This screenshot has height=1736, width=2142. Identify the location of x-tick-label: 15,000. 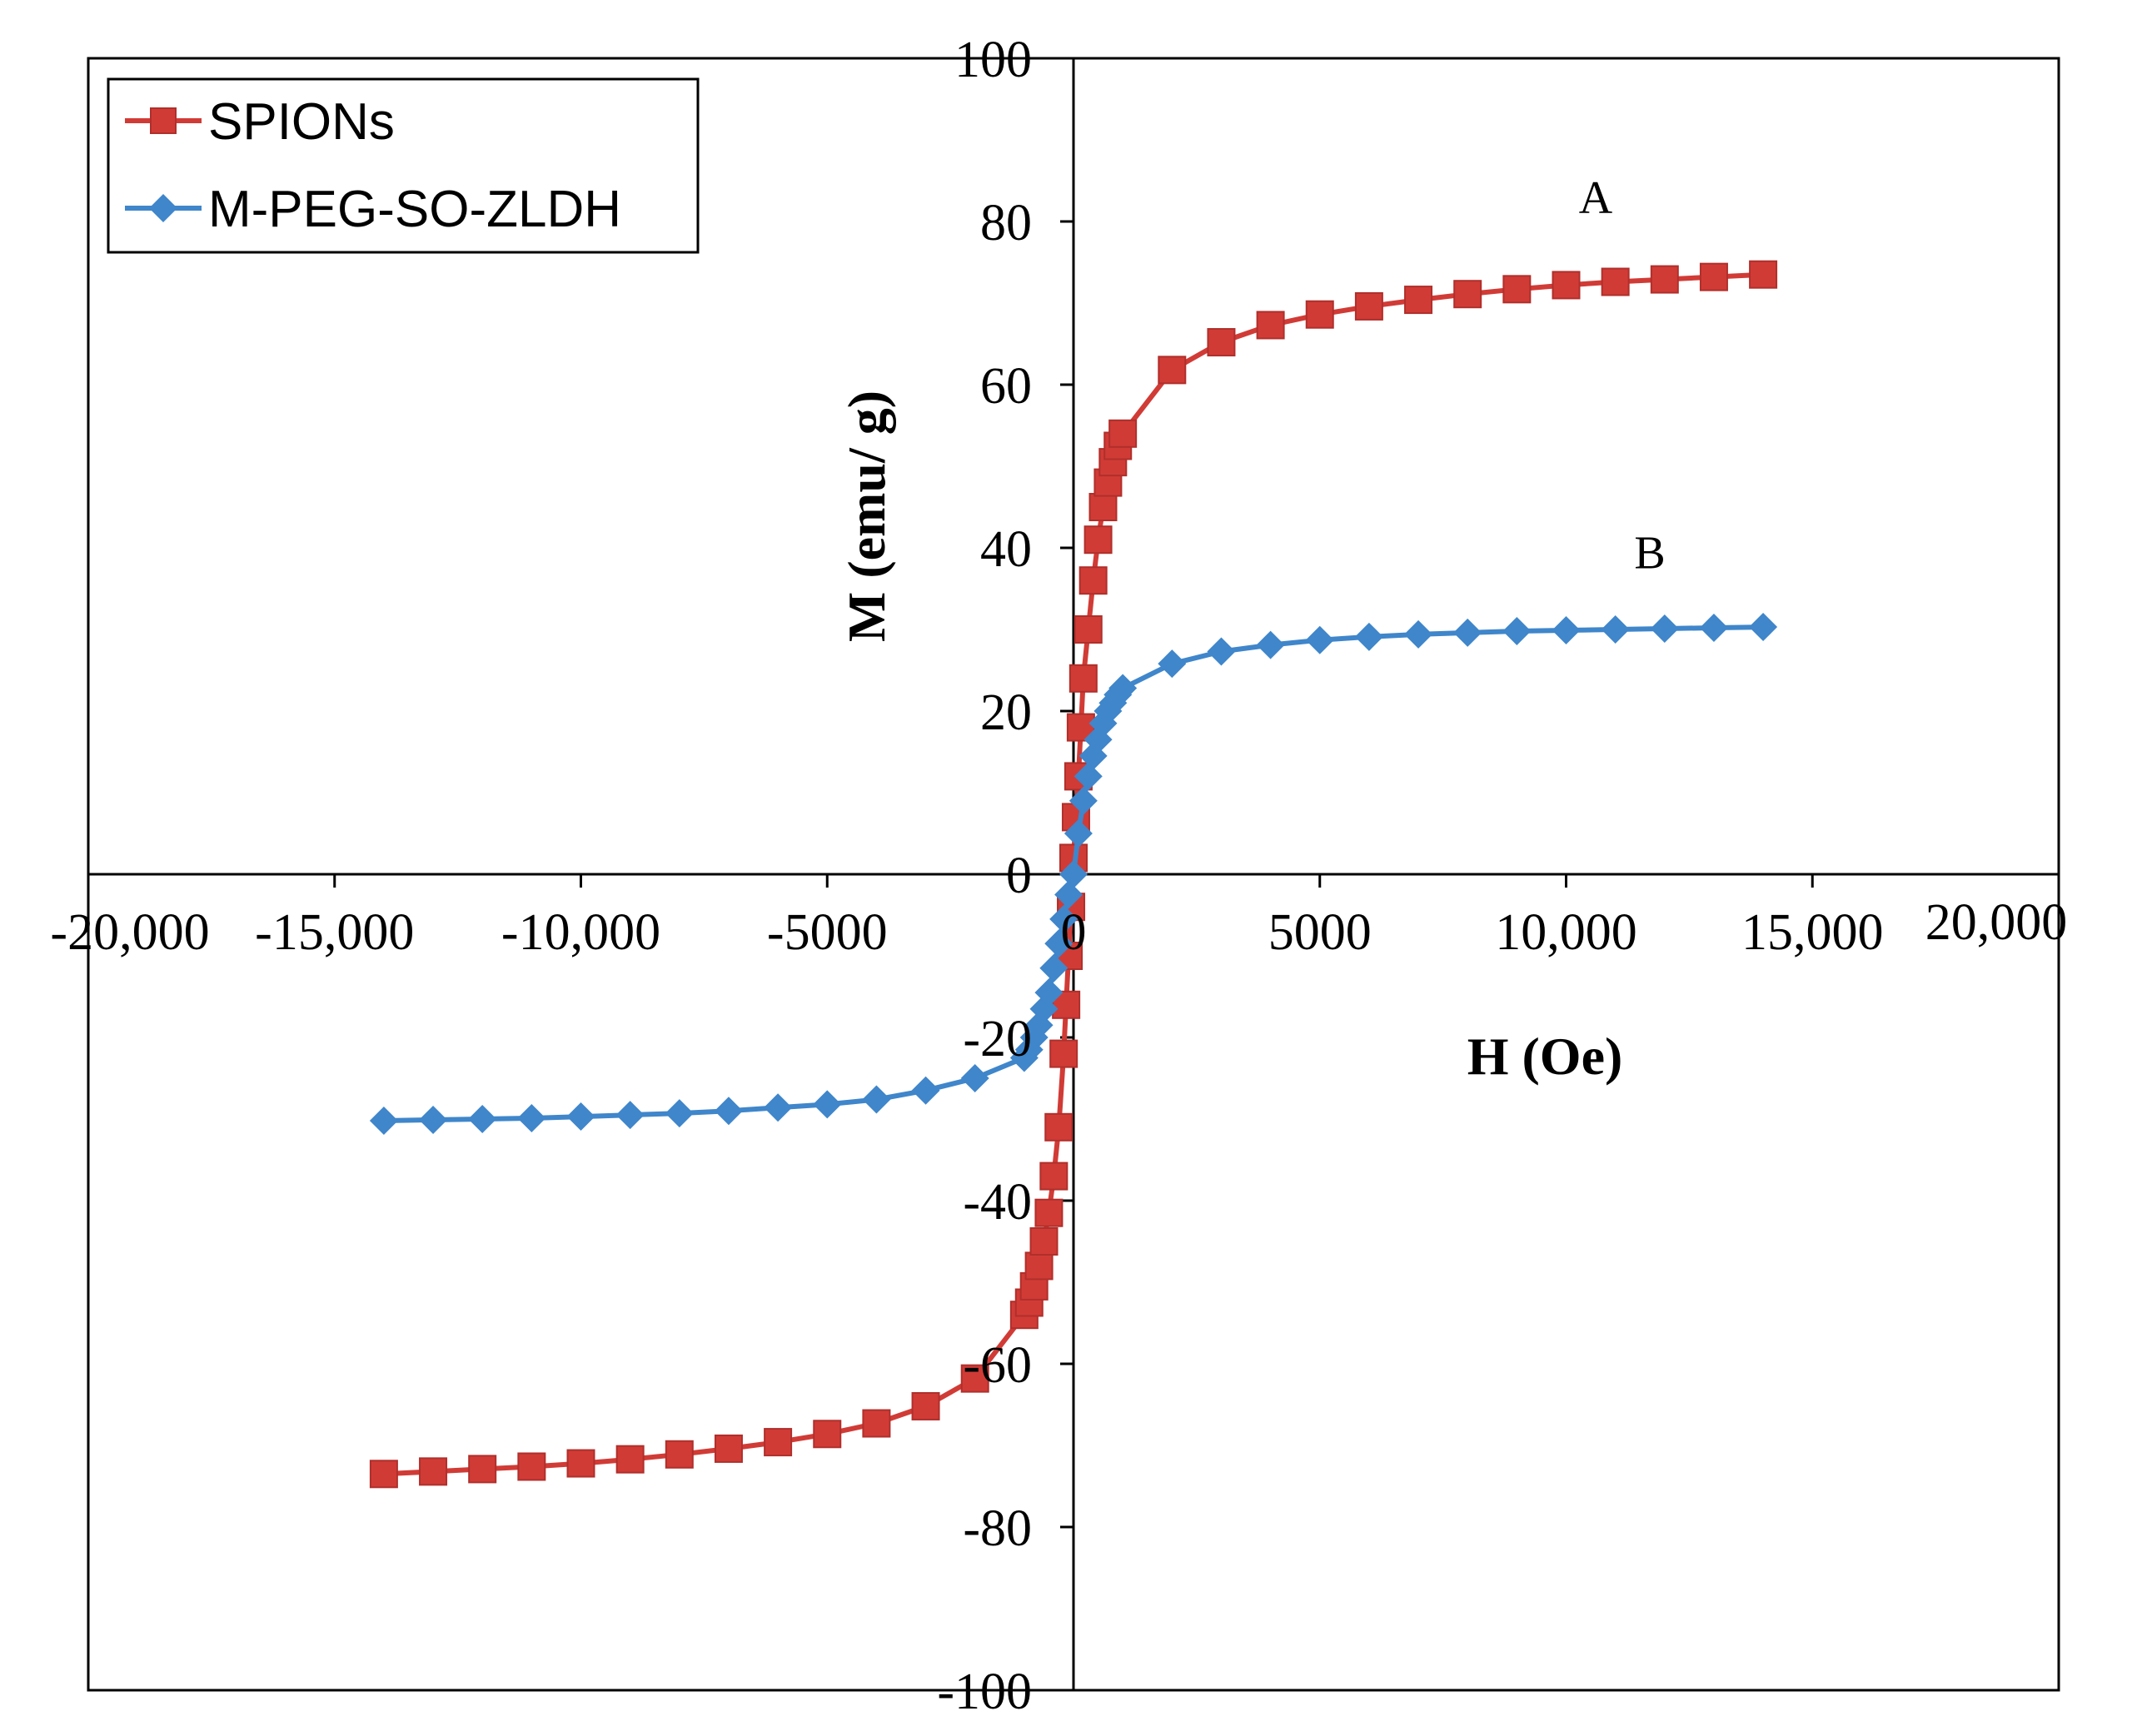
(1812, 933).